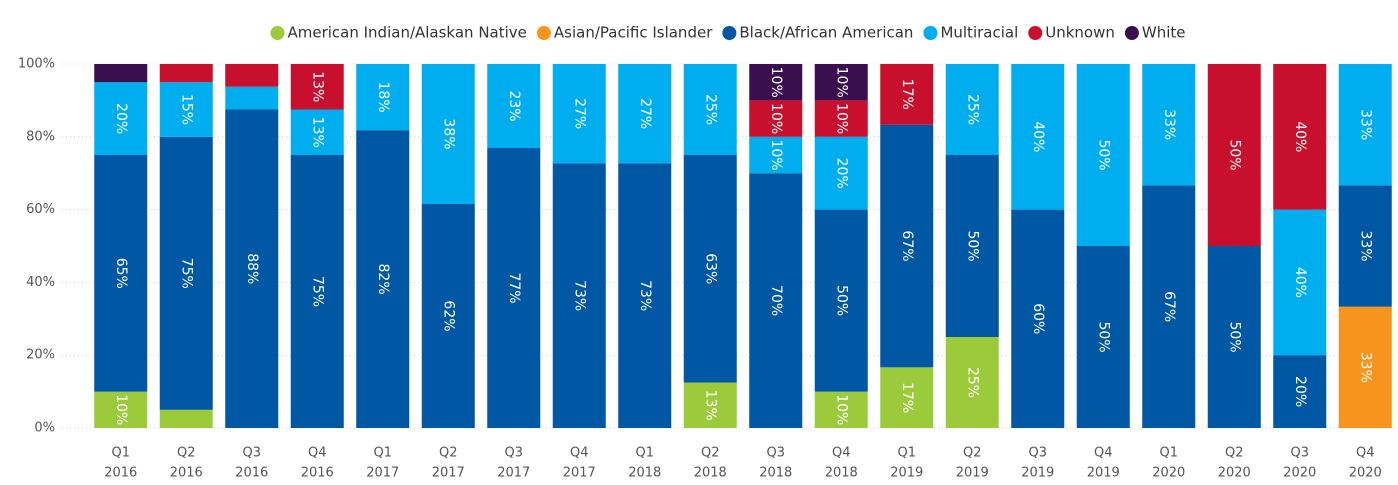 This screenshot has width=1398, height=485. Describe the element at coordinates (40, 136) in the screenshot. I see `y-tick-label: 80%` at that location.